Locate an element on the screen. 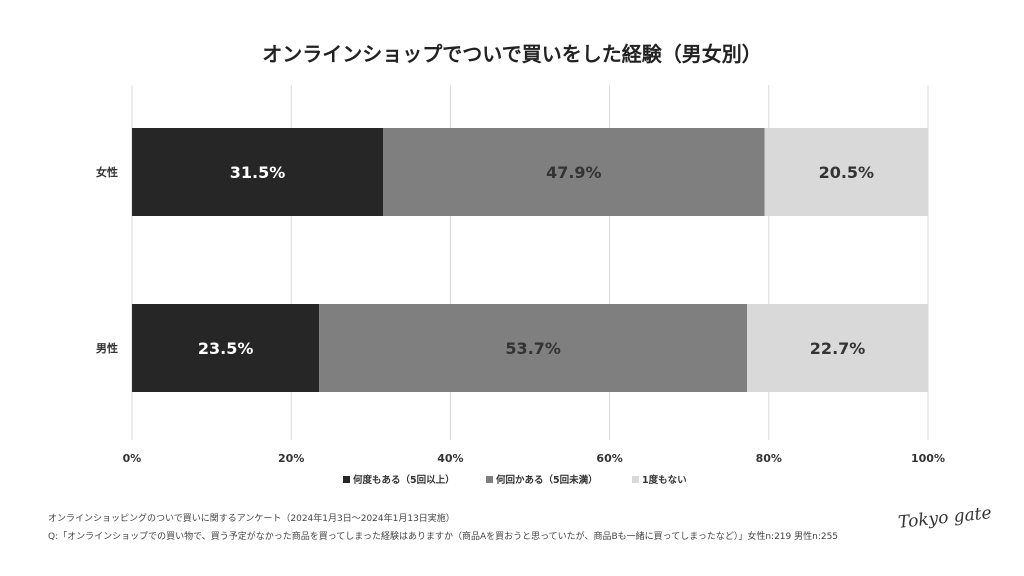 The height and width of the screenshot is (576, 1024). x-tick-label: 20% is located at coordinates (291, 458).